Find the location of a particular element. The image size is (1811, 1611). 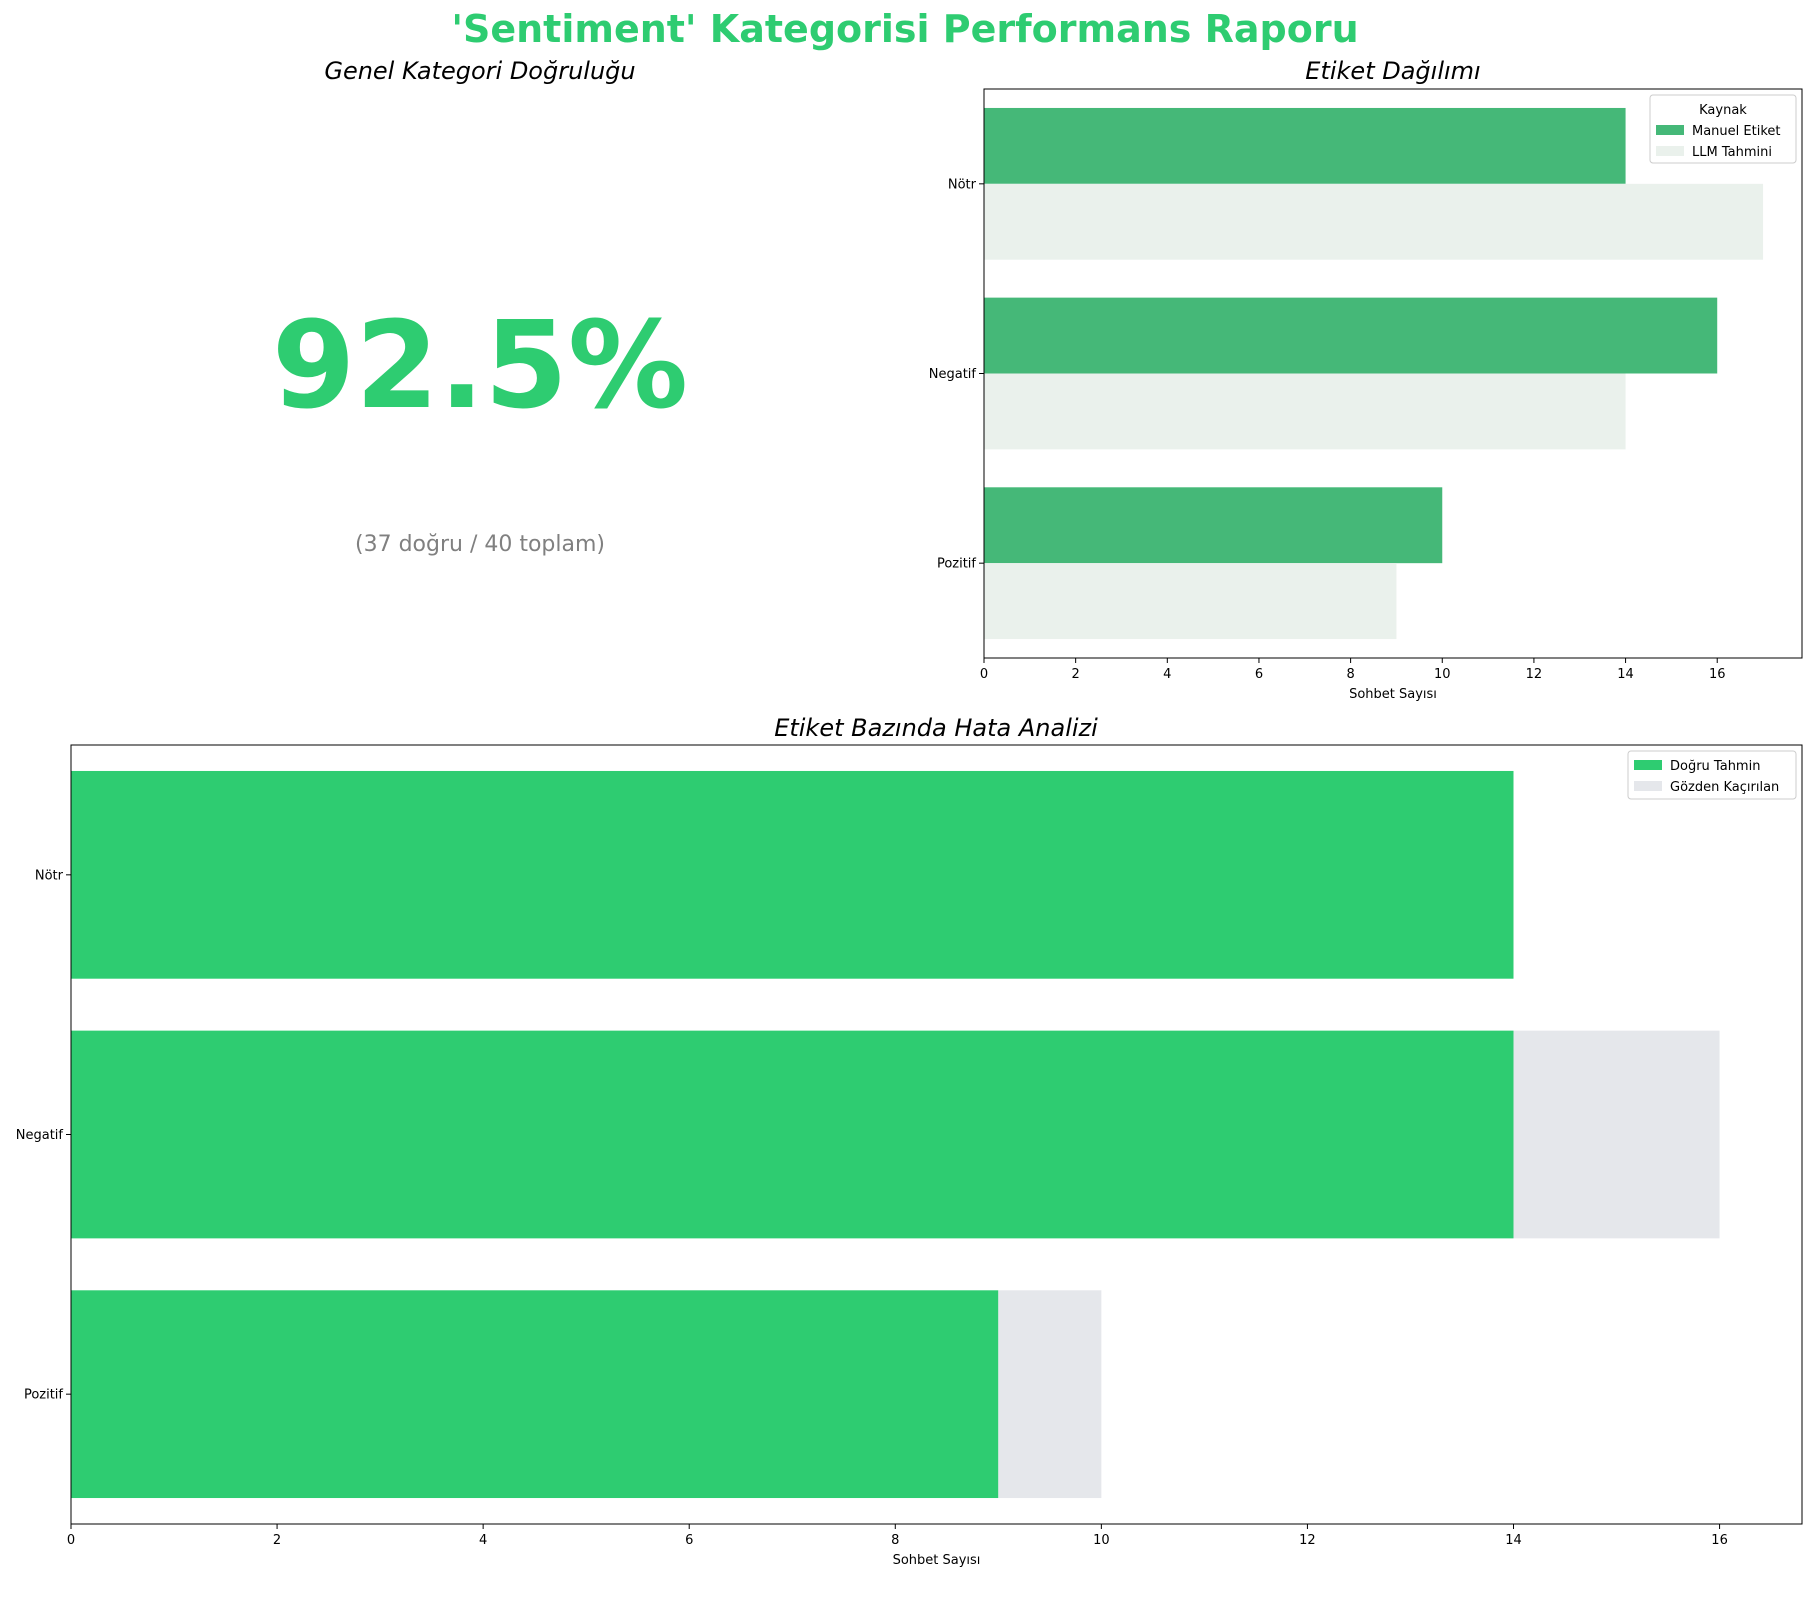

legend: Kaynak Manuel Etiket LLM Tahmini is located at coordinates (1723, 129).